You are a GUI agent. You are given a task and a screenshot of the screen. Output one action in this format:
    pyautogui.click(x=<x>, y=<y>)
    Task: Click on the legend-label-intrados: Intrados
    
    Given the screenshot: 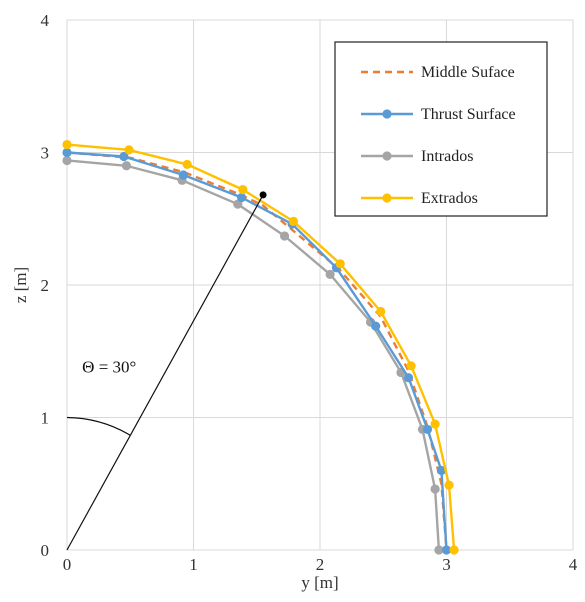 What is the action you would take?
    pyautogui.click(x=447, y=156)
    